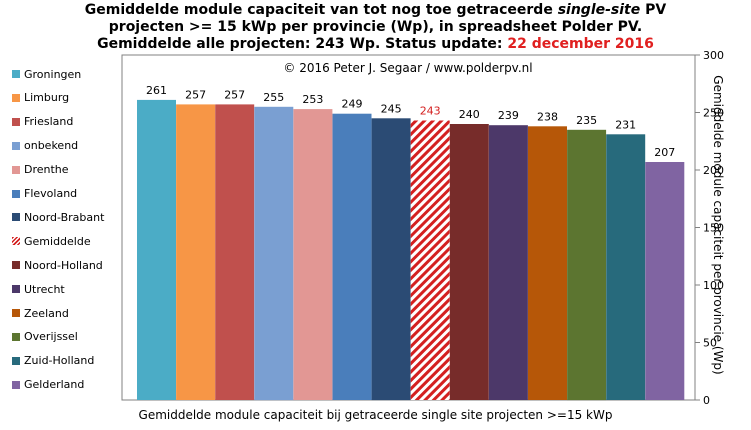 The width and height of the screenshot is (751, 430). I want to click on watermark: © 2016 Peter J. Segaar / www.polderpv.nl, so click(407, 68).